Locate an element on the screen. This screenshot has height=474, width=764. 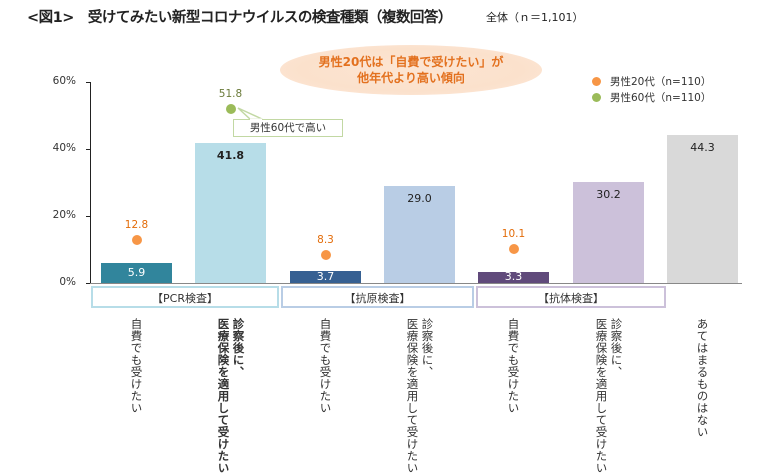
callout-male-60s: 男性60代で高い is located at coordinates (288, 128).